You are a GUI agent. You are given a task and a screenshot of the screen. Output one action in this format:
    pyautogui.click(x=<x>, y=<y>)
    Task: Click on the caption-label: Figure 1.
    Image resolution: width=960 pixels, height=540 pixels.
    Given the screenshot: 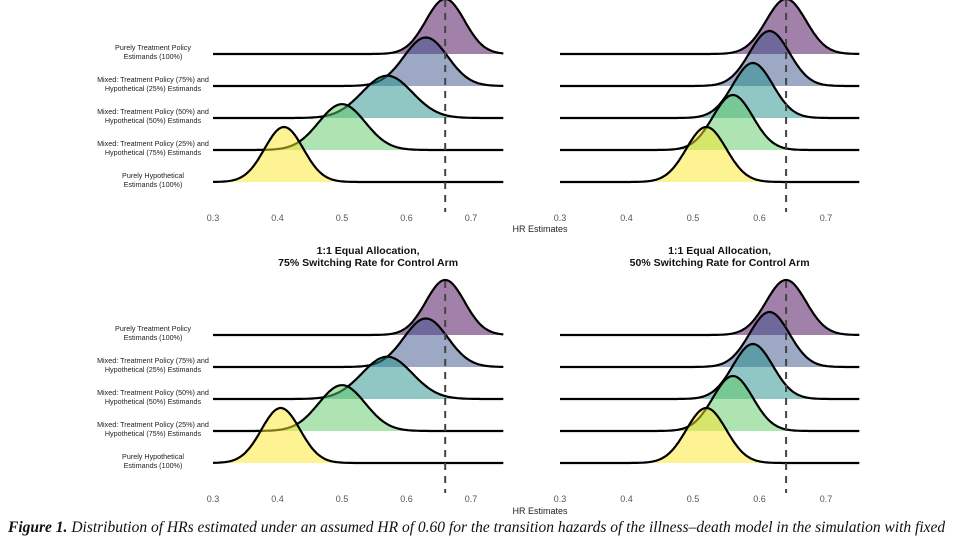 What is the action you would take?
    pyautogui.click(x=38, y=527)
    